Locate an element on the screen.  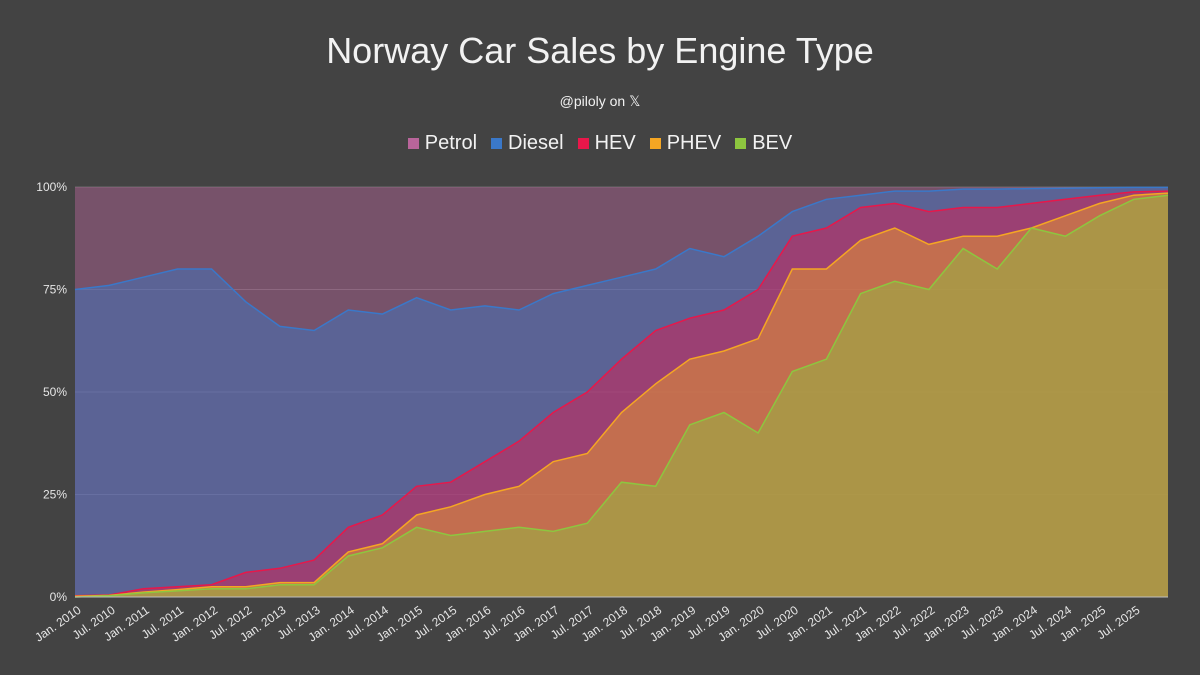
legend-item-hev: HEV is located at coordinates (606, 143).